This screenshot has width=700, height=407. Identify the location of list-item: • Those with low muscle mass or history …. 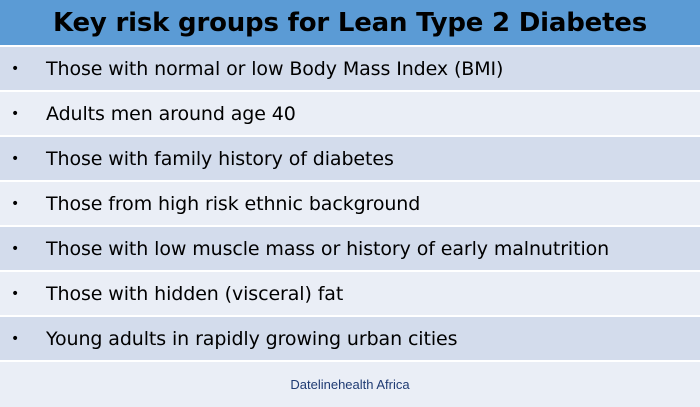
(350, 248).